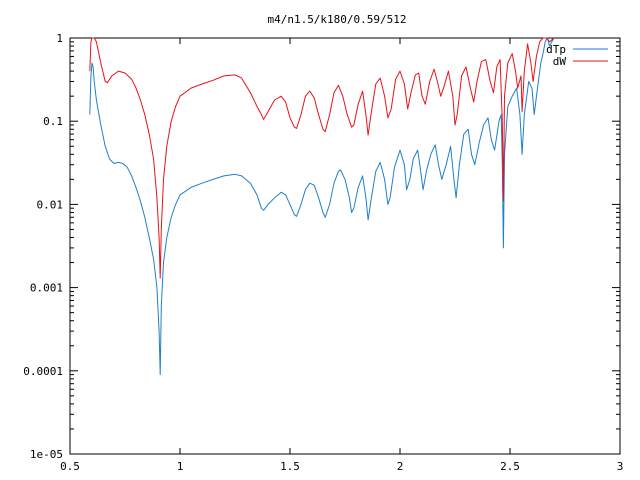  I want to click on chart-title: m4/n1.5/k180/0.59/512, so click(336, 19).